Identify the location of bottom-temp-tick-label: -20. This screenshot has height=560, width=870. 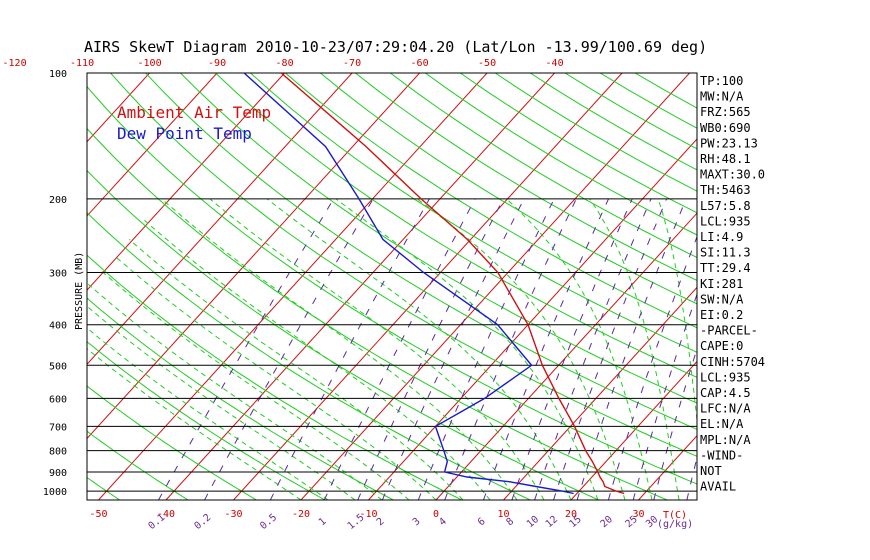
(301, 514).